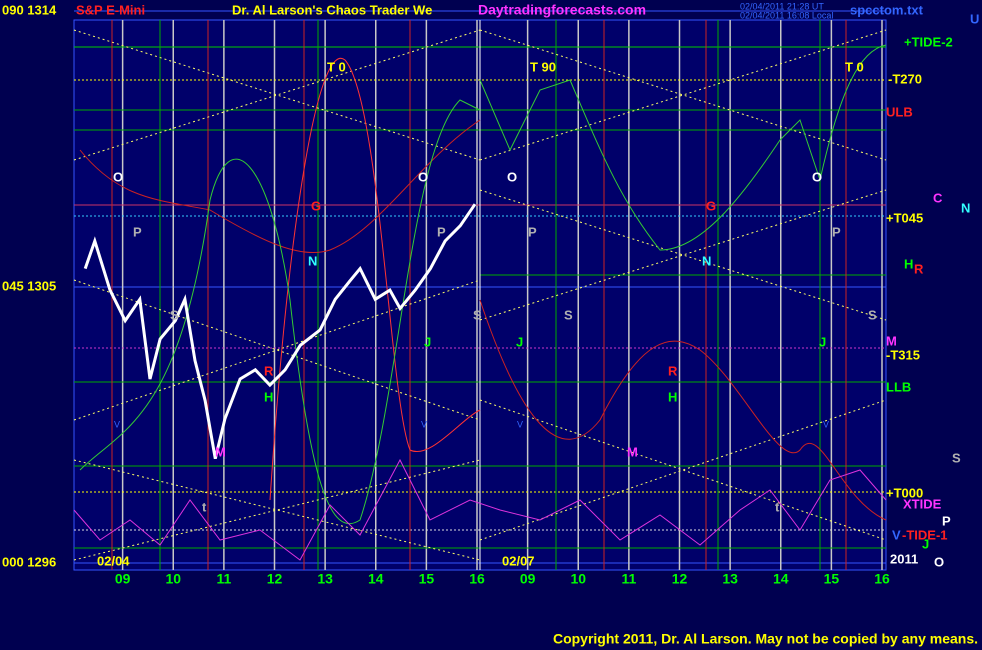 The width and height of the screenshot is (982, 650). I want to click on timestamp: 02/04/2011 16:08 Local, so click(786, 15).